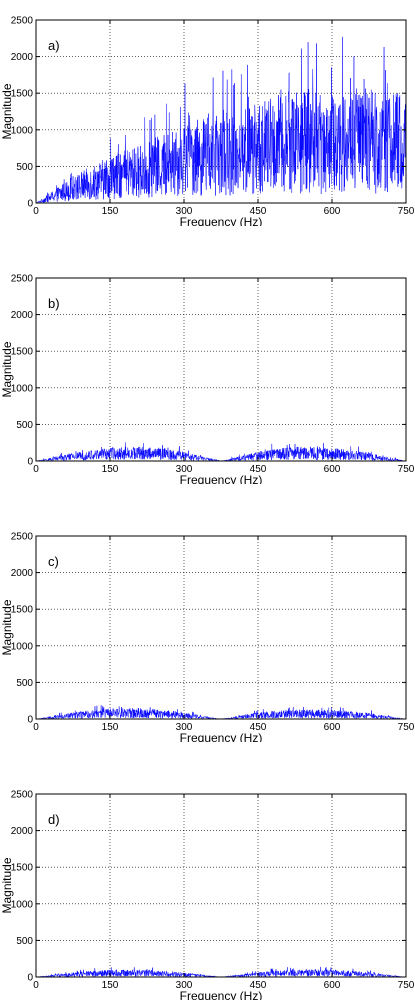 Image resolution: width=415 pixels, height=1000 pixels. What do you see at coordinates (53, 561) in the screenshot?
I see `panel-label: c)` at bounding box center [53, 561].